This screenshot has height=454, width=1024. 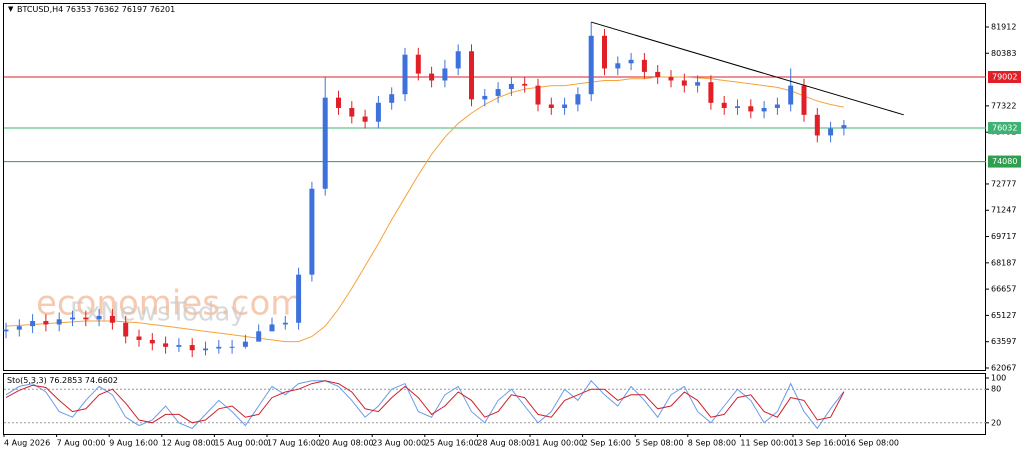 I want to click on collapse-icon: ▼, so click(x=11, y=9).